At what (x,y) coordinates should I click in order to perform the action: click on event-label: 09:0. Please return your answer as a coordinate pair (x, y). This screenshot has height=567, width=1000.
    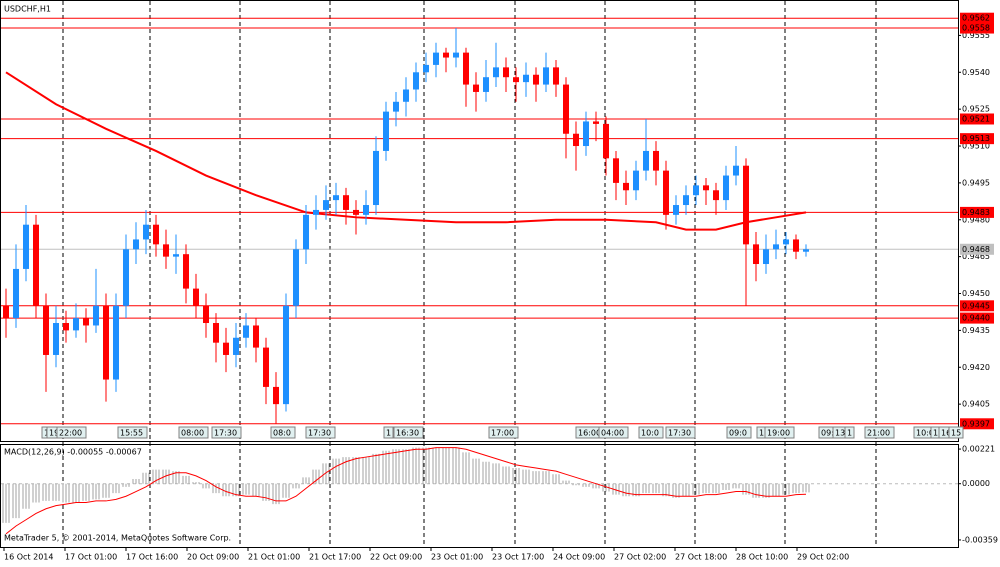
    Looking at the image, I should click on (830, 433).